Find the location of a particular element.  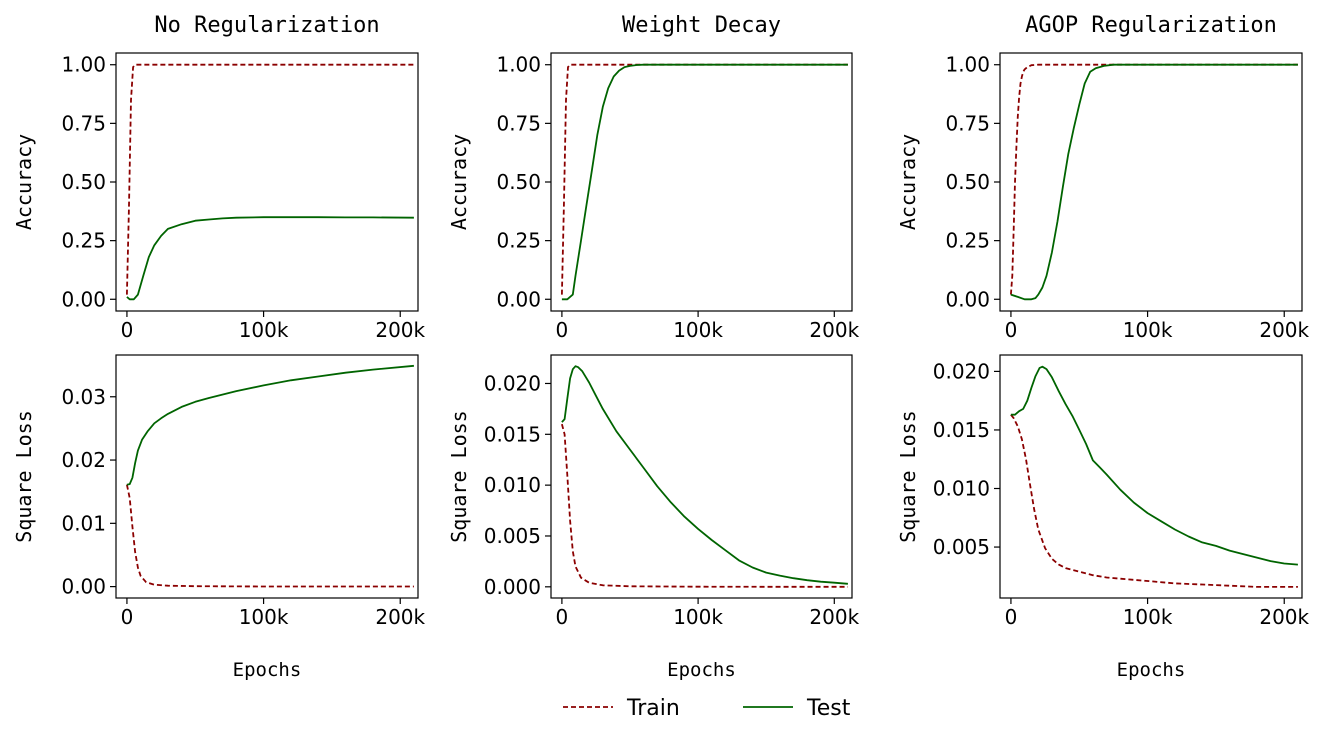

plot-panel: 0 100k 200k 0.00 0.01 0.02 0.03 Square Loss is located at coordinates (219, 491).